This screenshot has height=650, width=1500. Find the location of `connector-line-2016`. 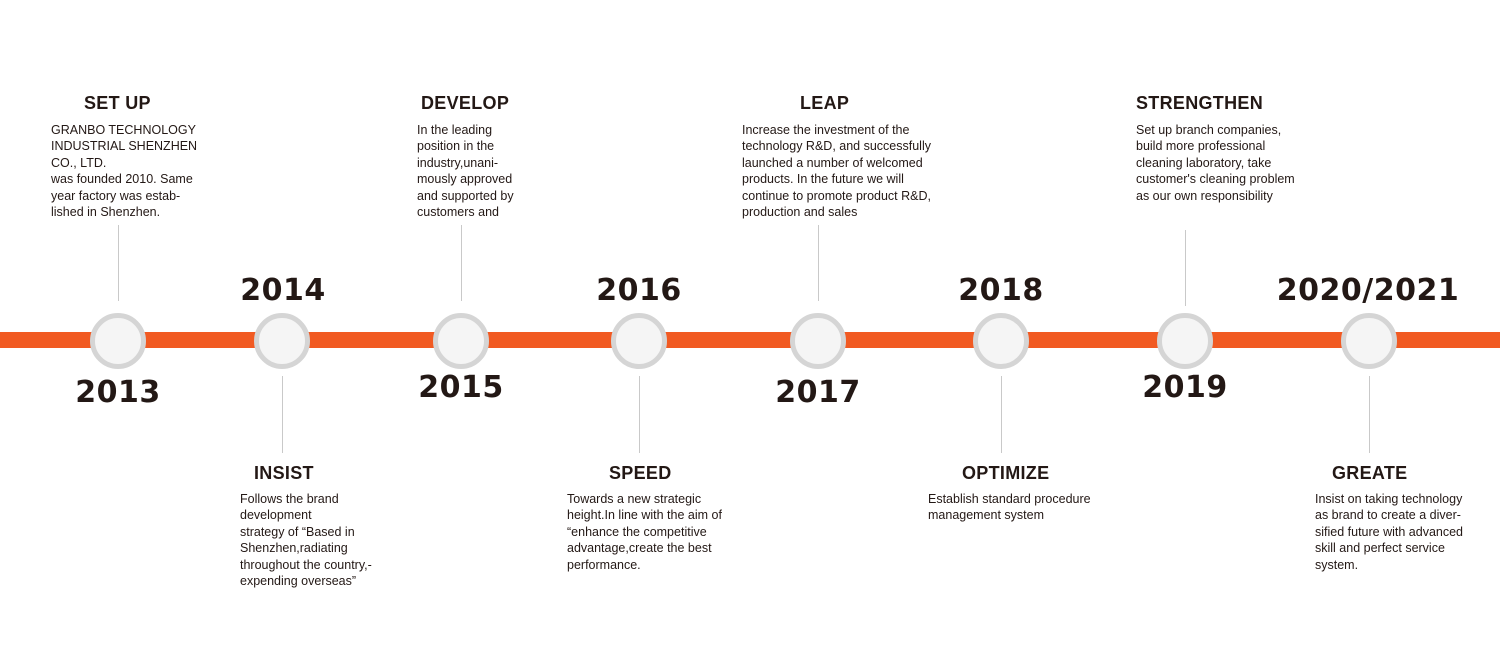

connector-line-2016 is located at coordinates (639, 414).